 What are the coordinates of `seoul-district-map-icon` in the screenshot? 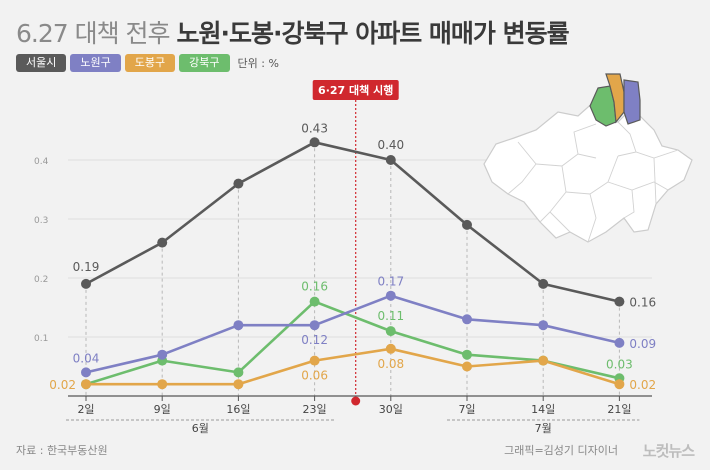 It's located at (588, 158).